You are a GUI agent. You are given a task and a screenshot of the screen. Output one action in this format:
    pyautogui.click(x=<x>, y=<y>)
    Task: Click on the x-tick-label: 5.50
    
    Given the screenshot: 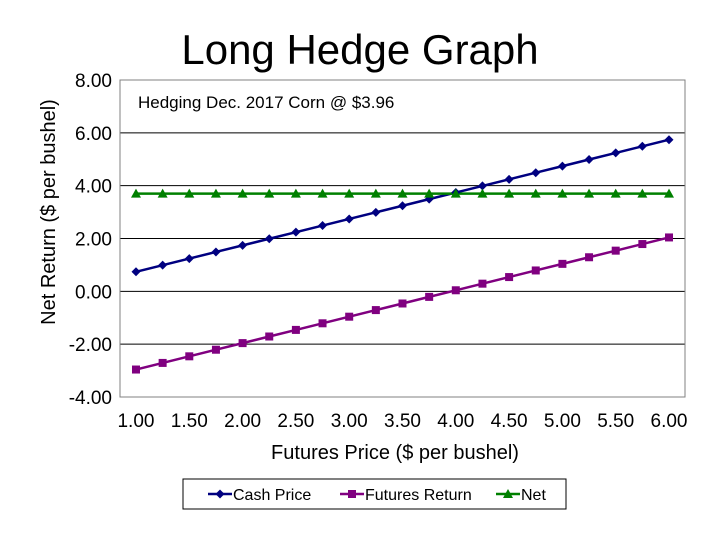 What is the action you would take?
    pyautogui.click(x=615, y=421)
    